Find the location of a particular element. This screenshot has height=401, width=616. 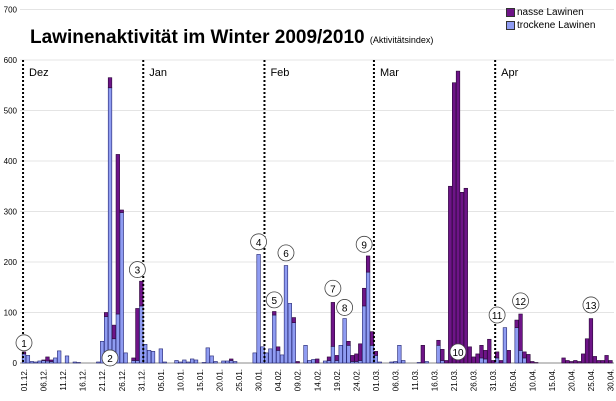

y-tick-label: 200 is located at coordinates (11, 262).